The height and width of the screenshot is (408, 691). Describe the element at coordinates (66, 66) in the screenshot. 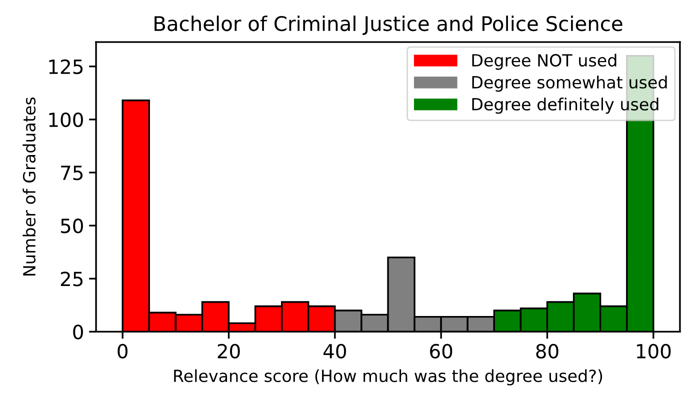

I see `y-tick-label: 125` at that location.